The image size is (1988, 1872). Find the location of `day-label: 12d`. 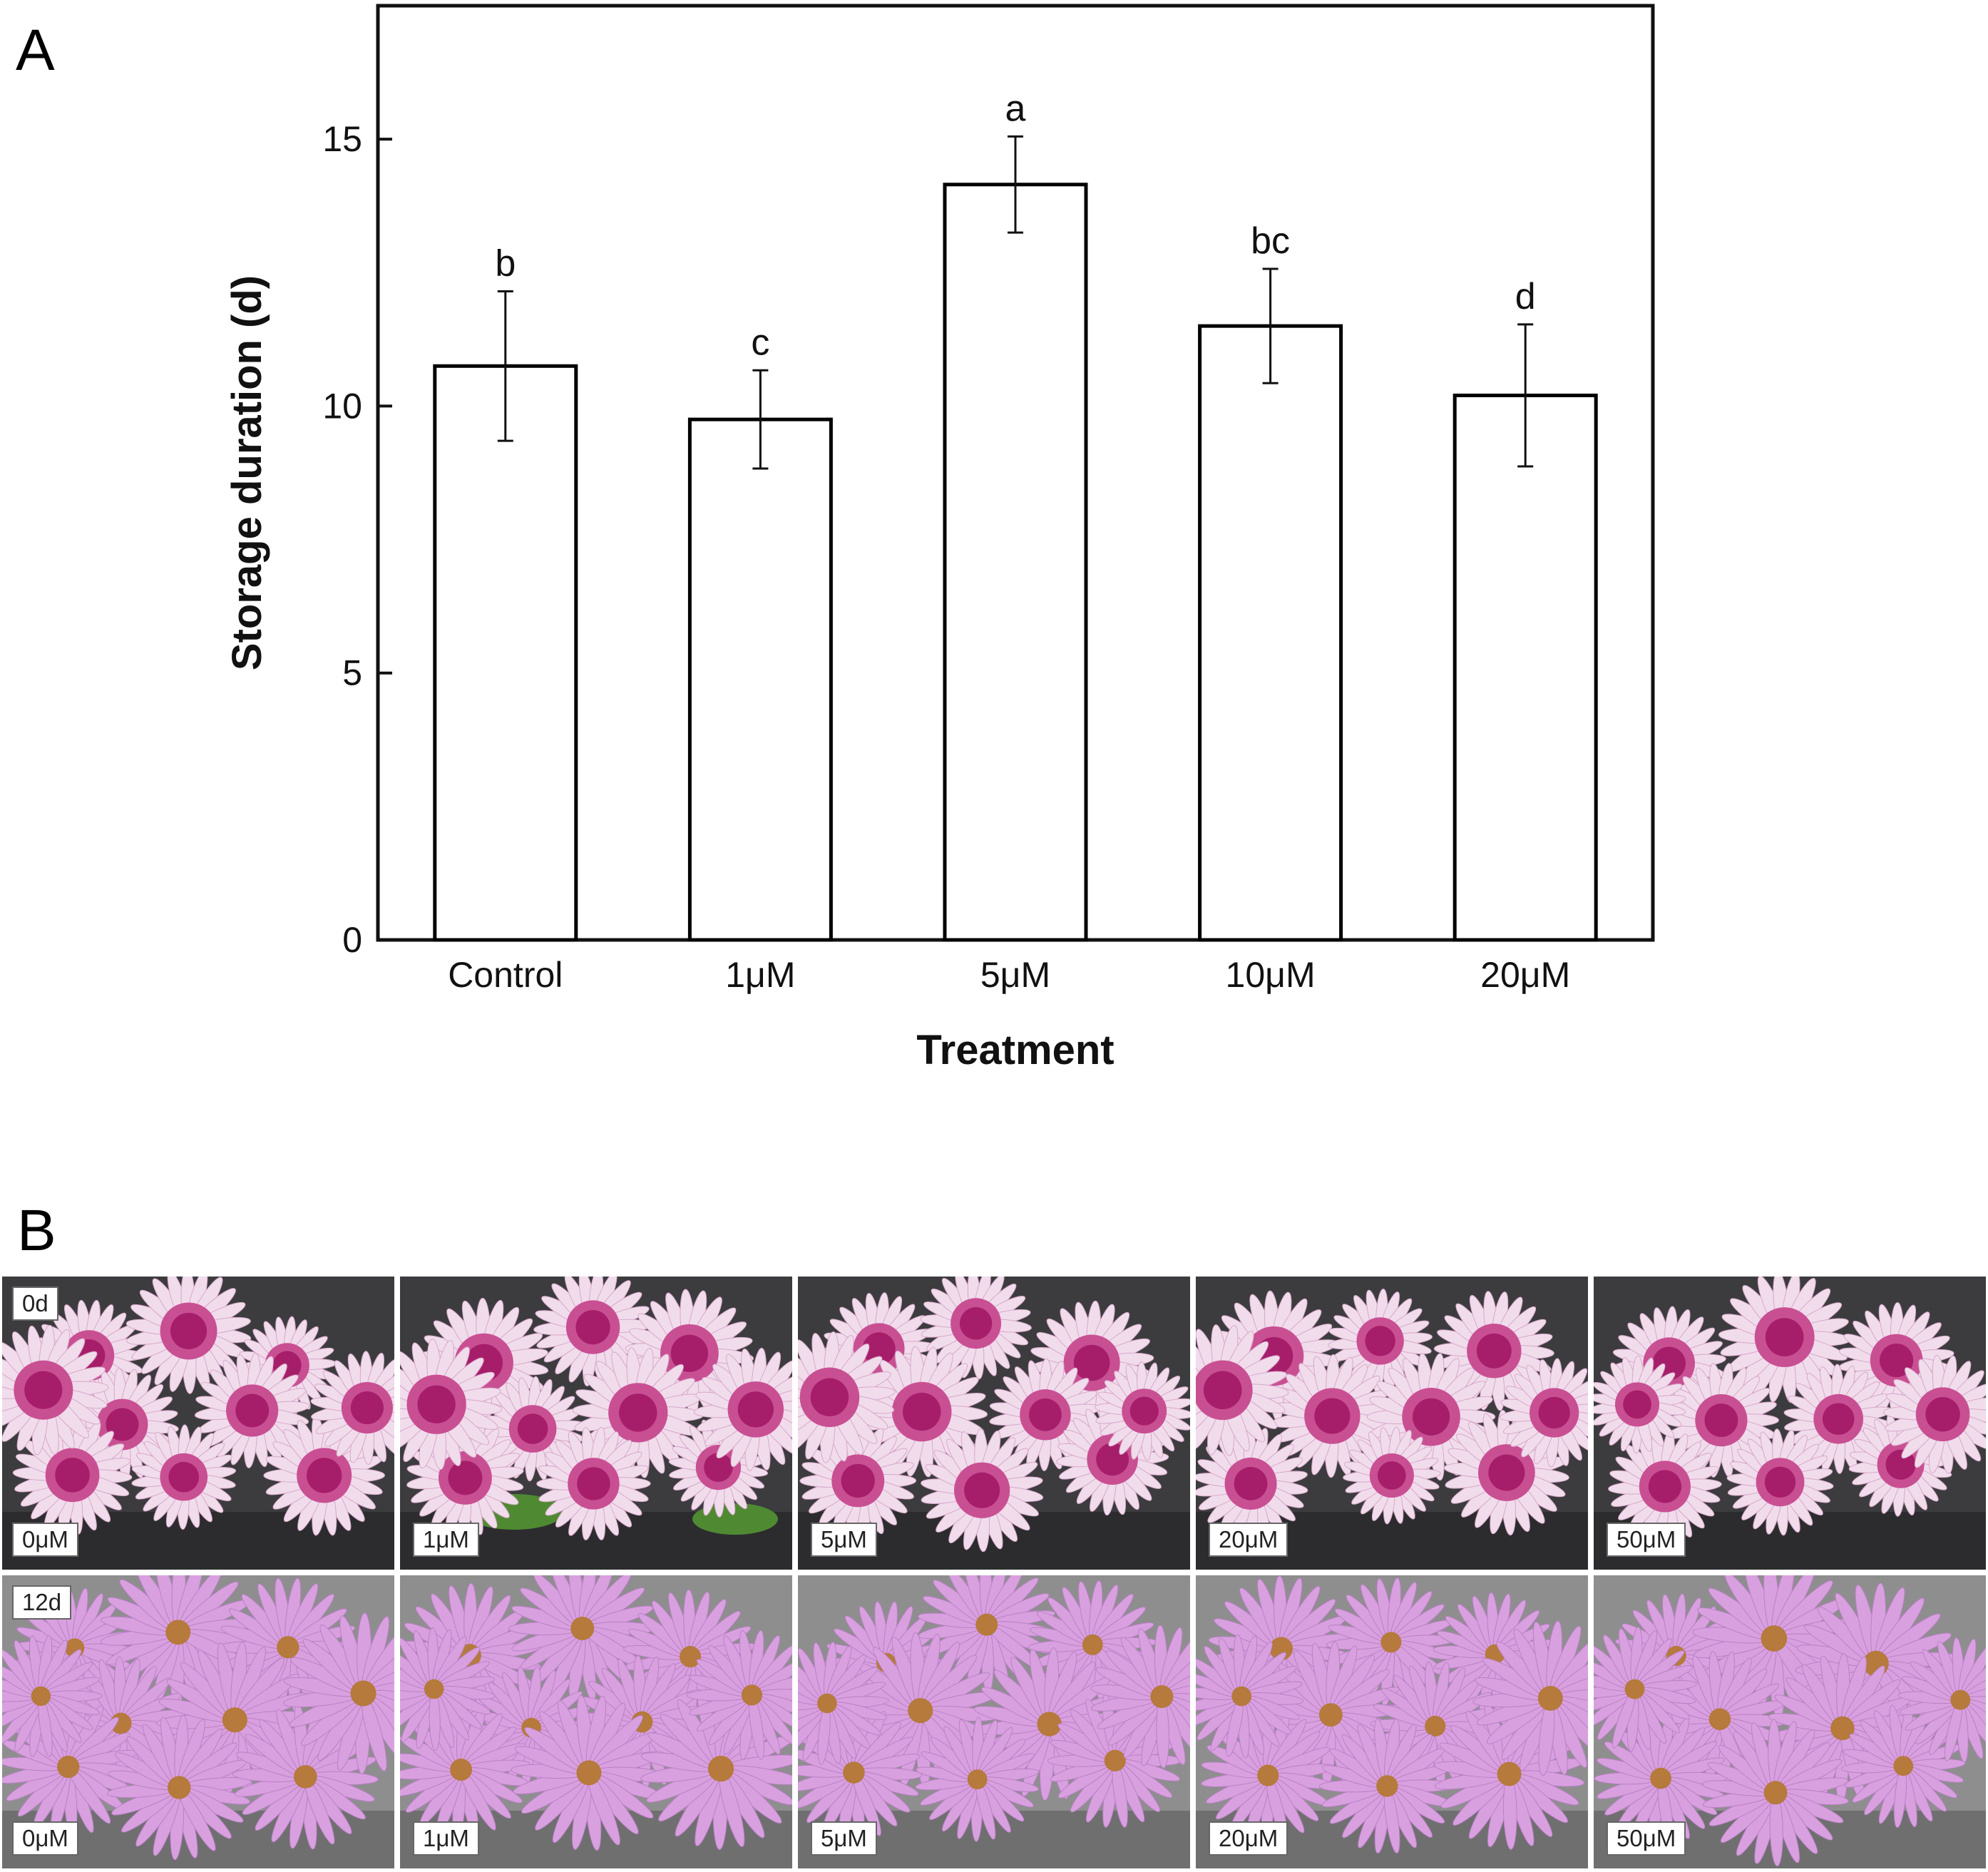

day-label: 12d is located at coordinates (42, 1602).